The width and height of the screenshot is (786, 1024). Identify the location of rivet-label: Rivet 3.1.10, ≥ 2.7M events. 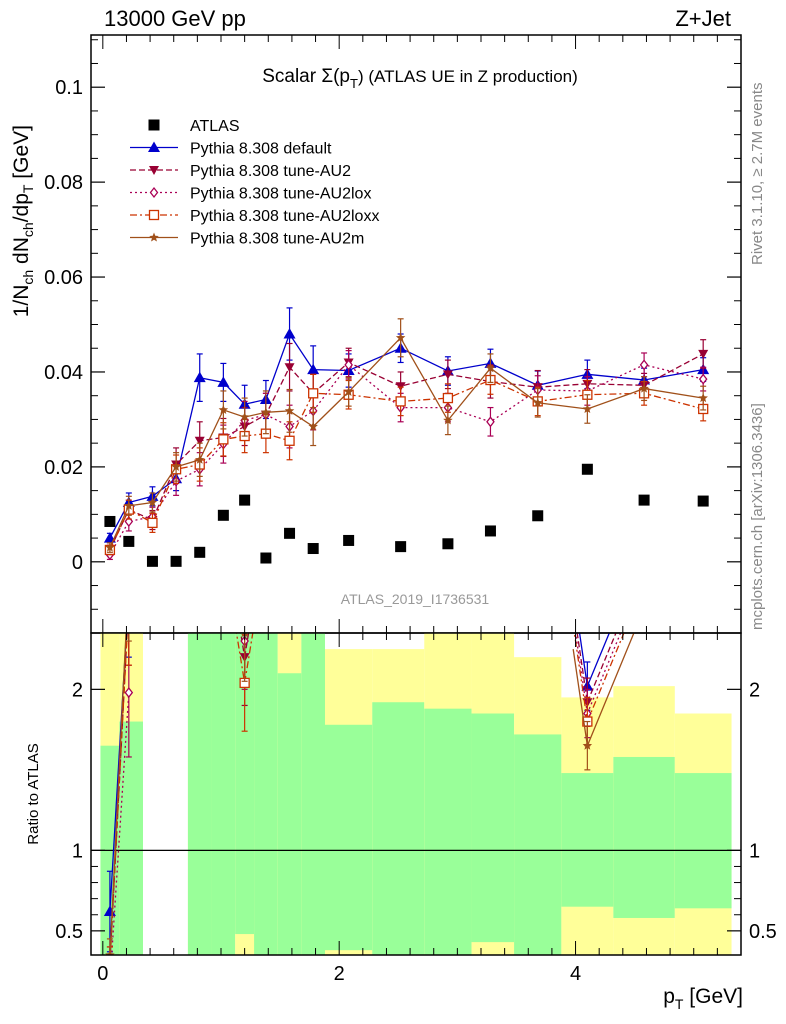
(757, 174).